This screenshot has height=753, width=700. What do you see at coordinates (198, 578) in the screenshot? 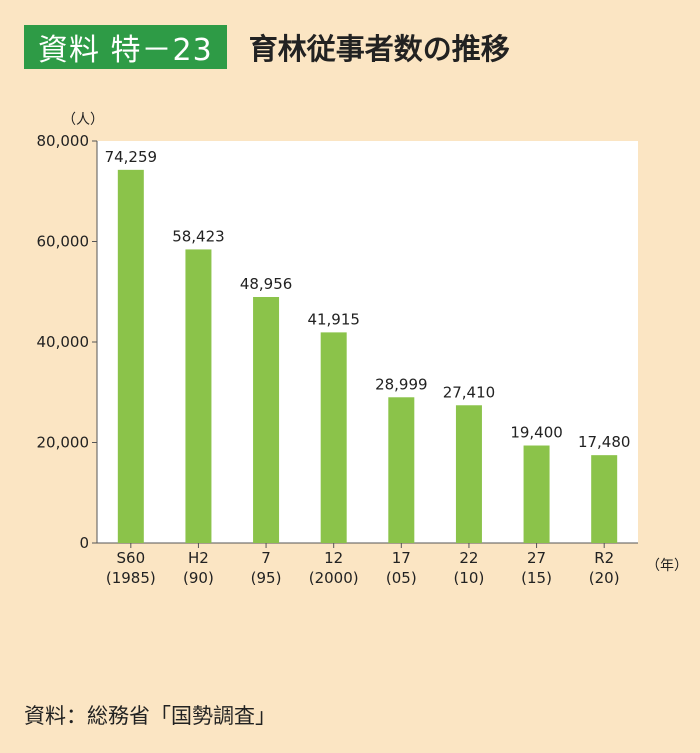
I see `x-tick-sublabel: (90)` at bounding box center [198, 578].